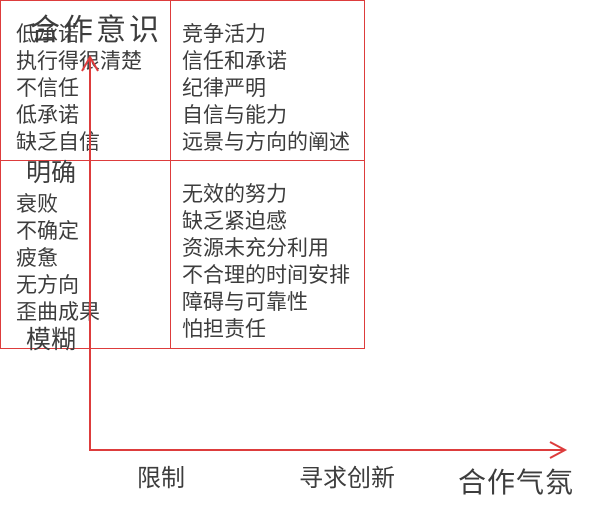  I want to click on quadrant-item: 缺乏紧迫感, so click(234, 221).